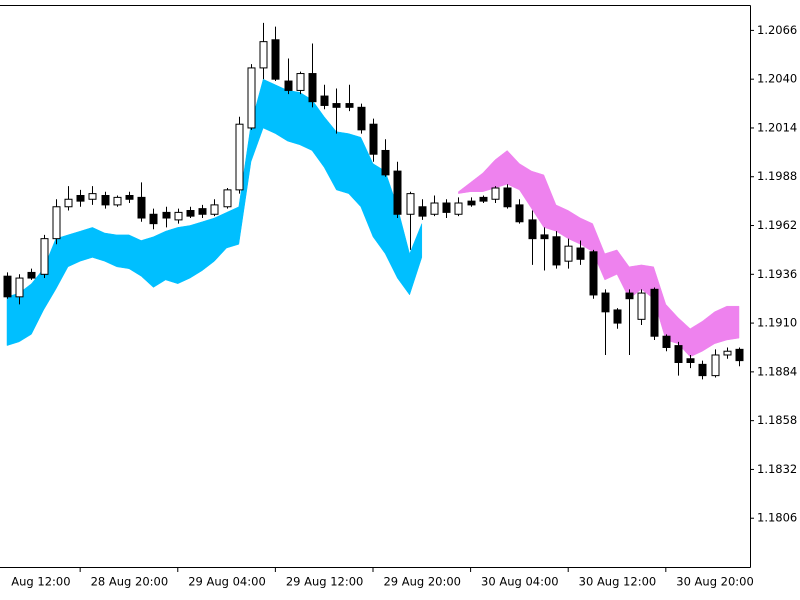 The image size is (800, 600). I want to click on y-tick-label: 1.1884, so click(777, 371).